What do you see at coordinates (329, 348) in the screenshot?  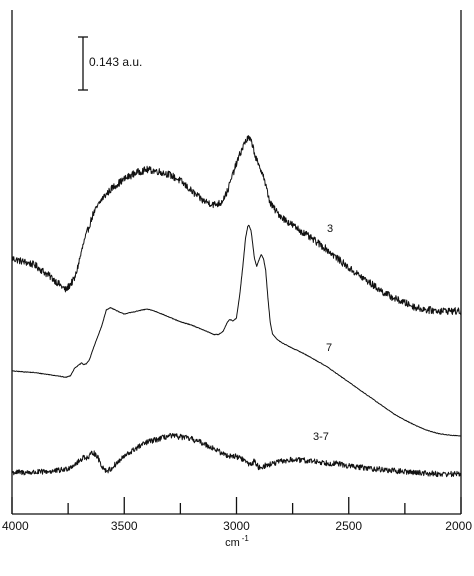 I see `series-label-7: 7` at bounding box center [329, 348].